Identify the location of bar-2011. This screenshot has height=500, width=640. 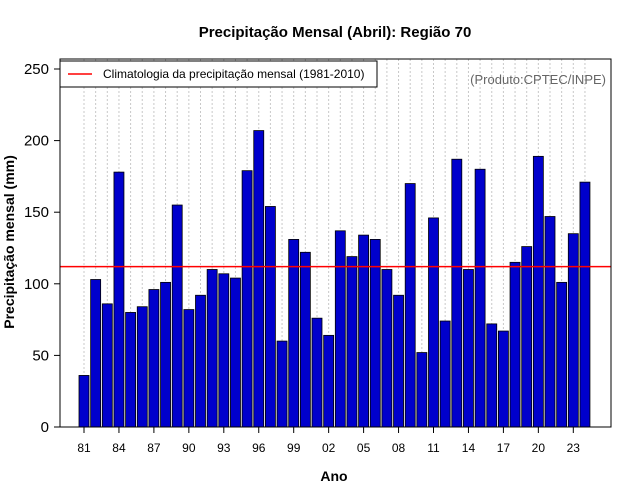
(433, 322).